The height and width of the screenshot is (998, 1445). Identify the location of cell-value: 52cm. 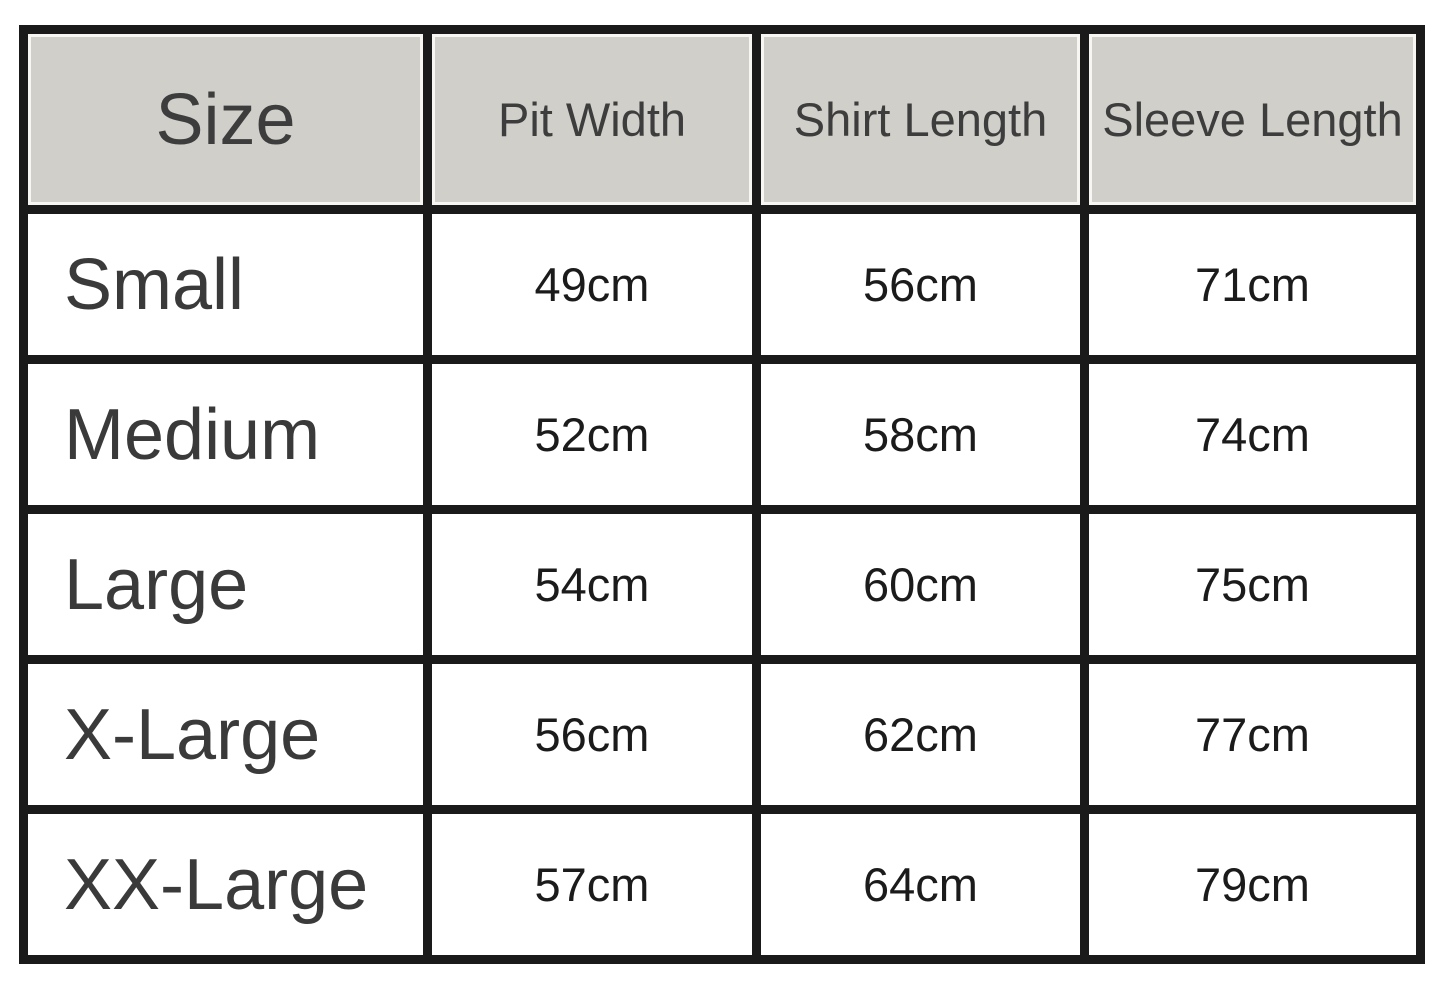
(592, 434).